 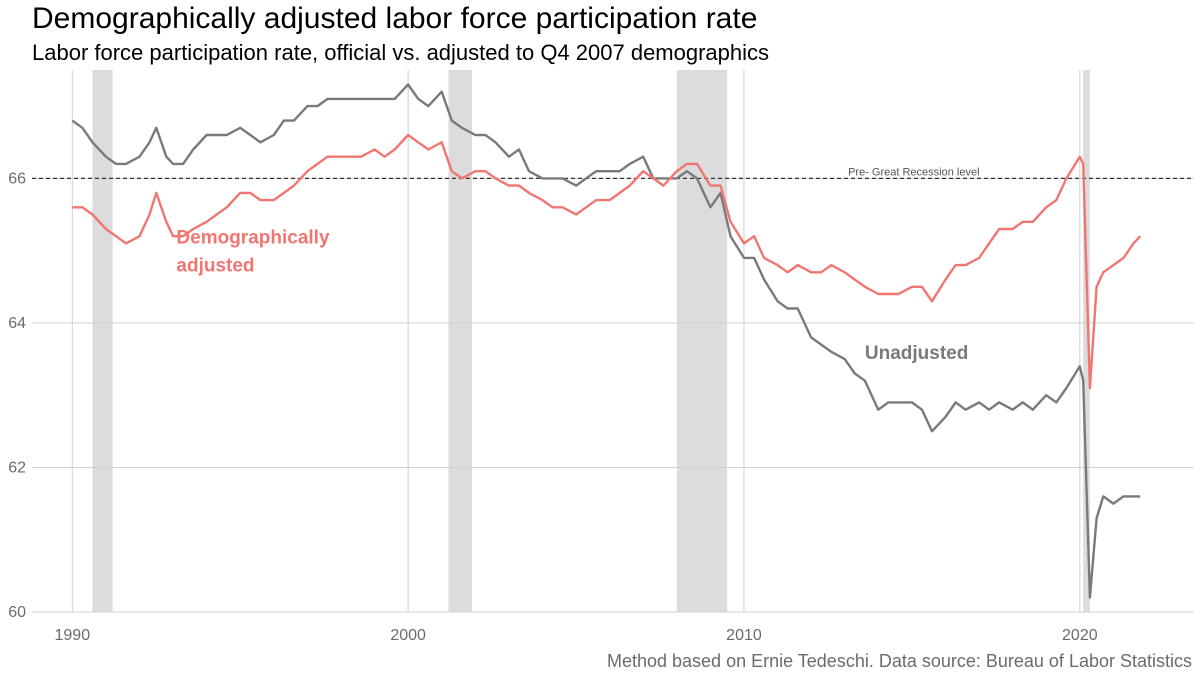 I want to click on reference-line-group: Pre- Great Recession level, so click(x=613, y=172).